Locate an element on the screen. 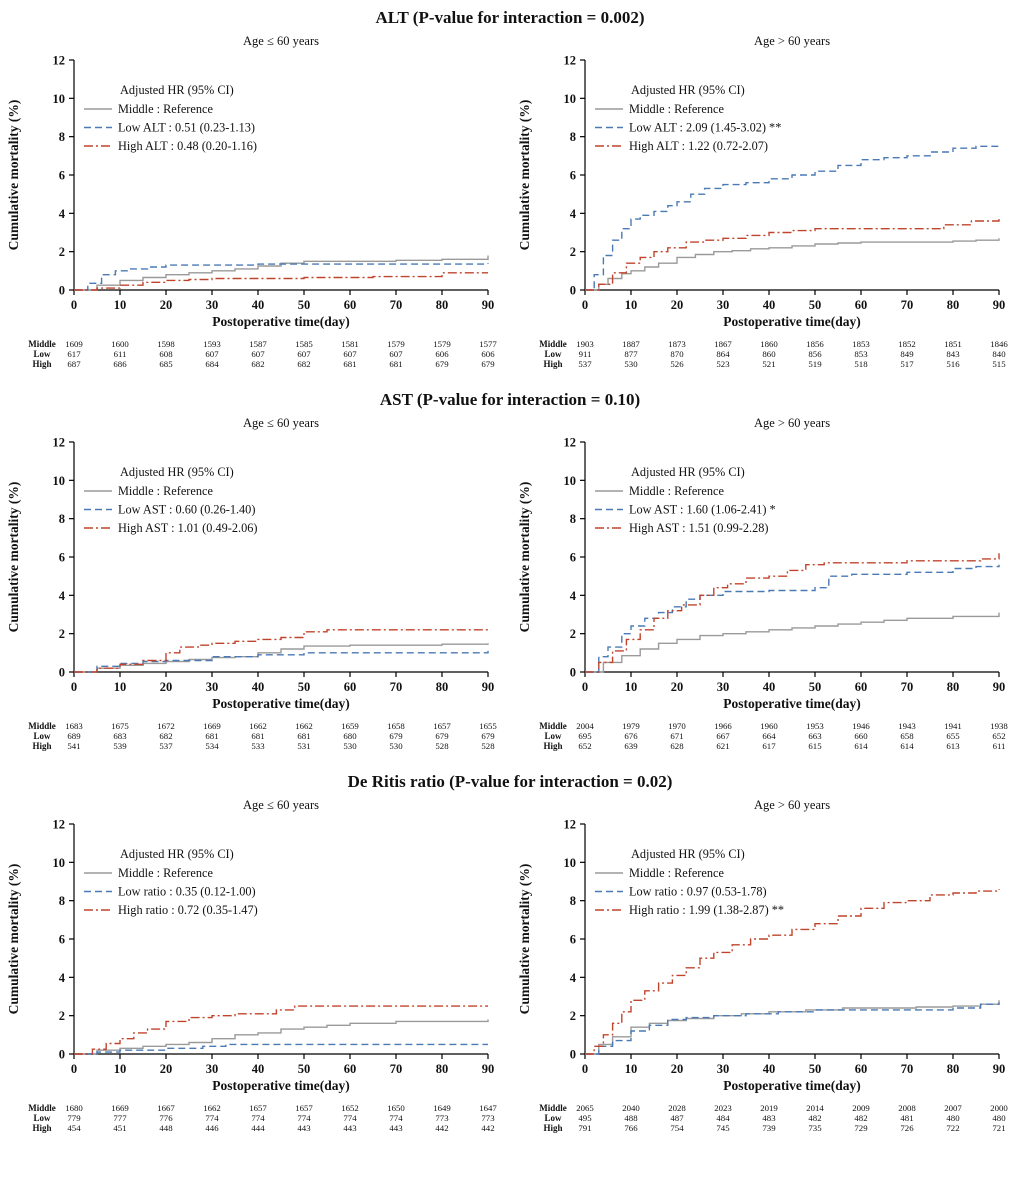 This screenshot has width=1020, height=1179. risk-count: 1662 is located at coordinates (258, 726).